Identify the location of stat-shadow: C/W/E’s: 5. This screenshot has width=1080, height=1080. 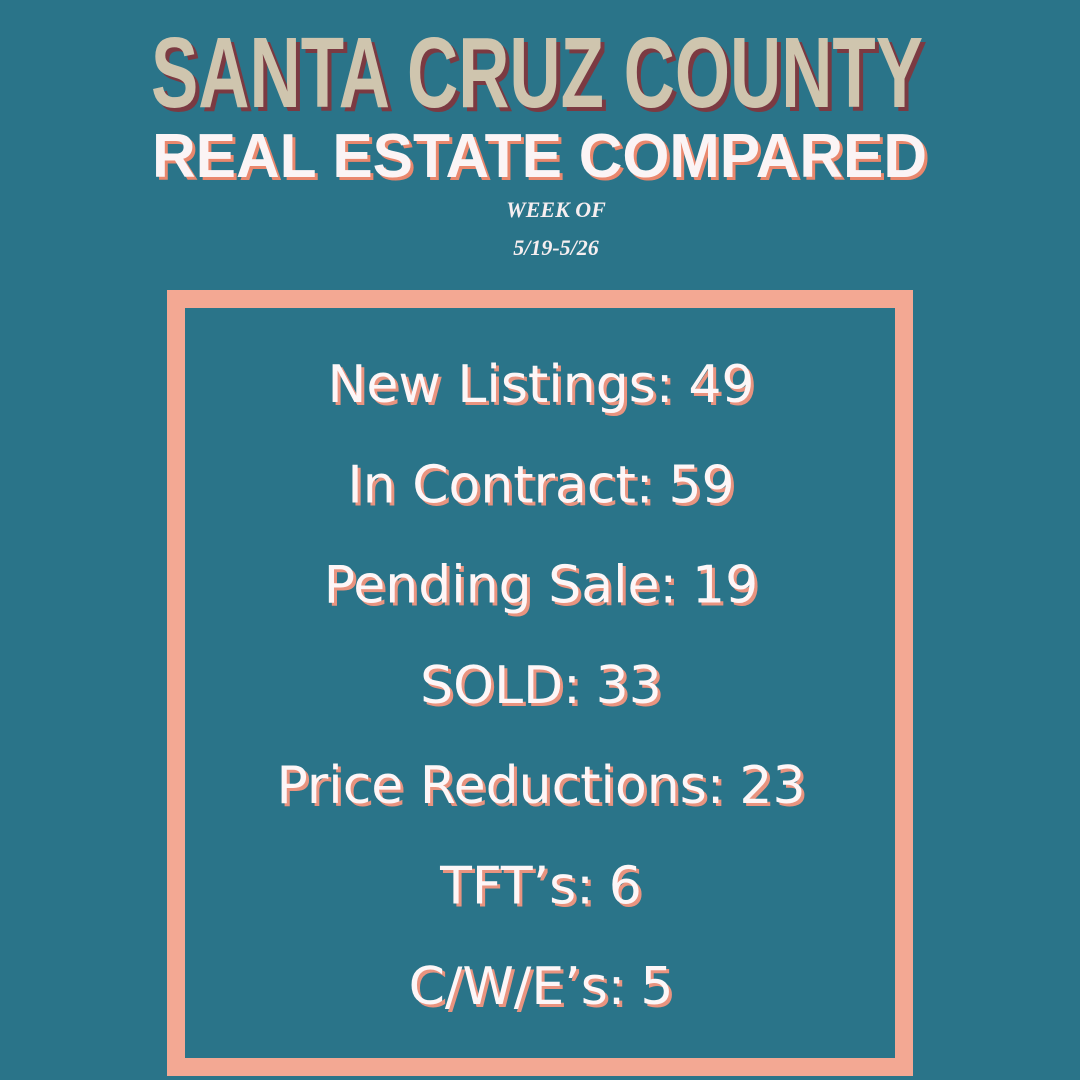
(544, 990).